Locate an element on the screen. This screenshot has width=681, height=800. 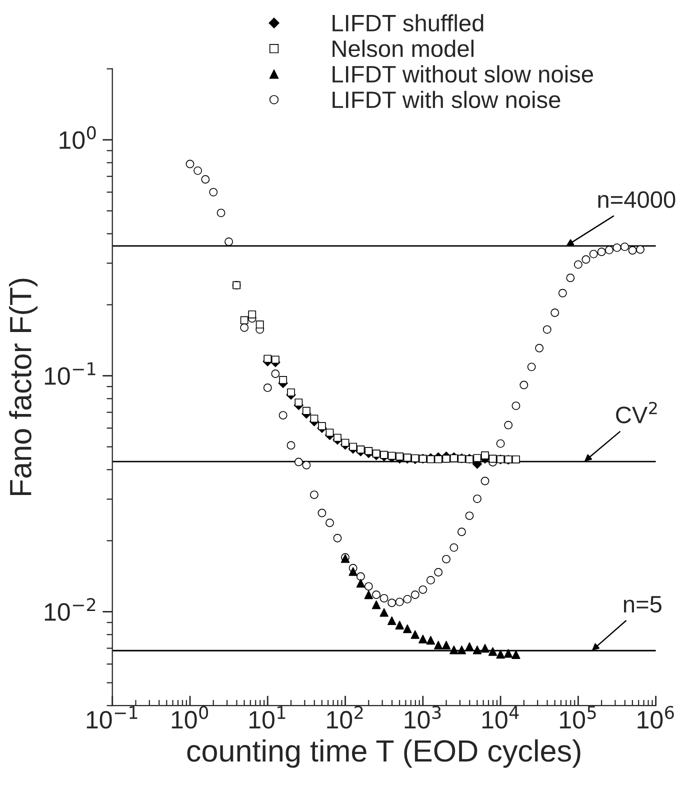
x-axis-title: counting time T (EOD cycles) is located at coordinates (383, 753).